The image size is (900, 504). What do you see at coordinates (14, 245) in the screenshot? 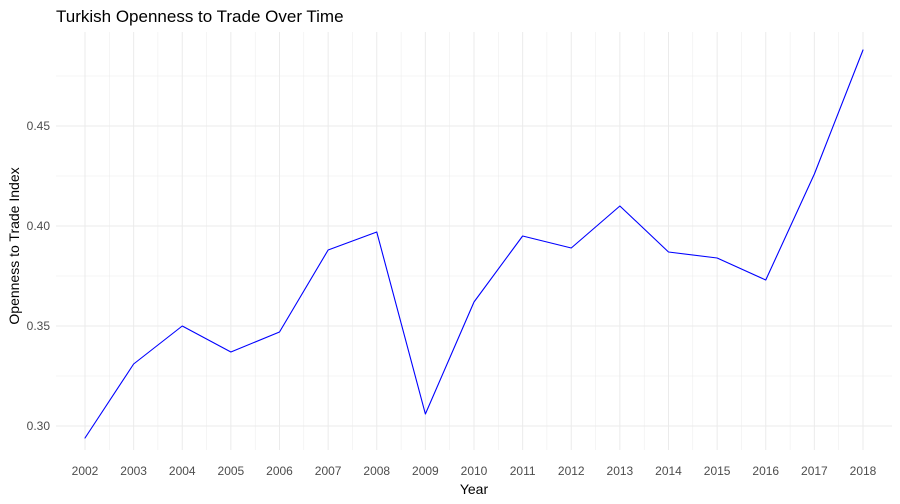
I see `y-axis-title: Openness to Trade Index` at bounding box center [14, 245].